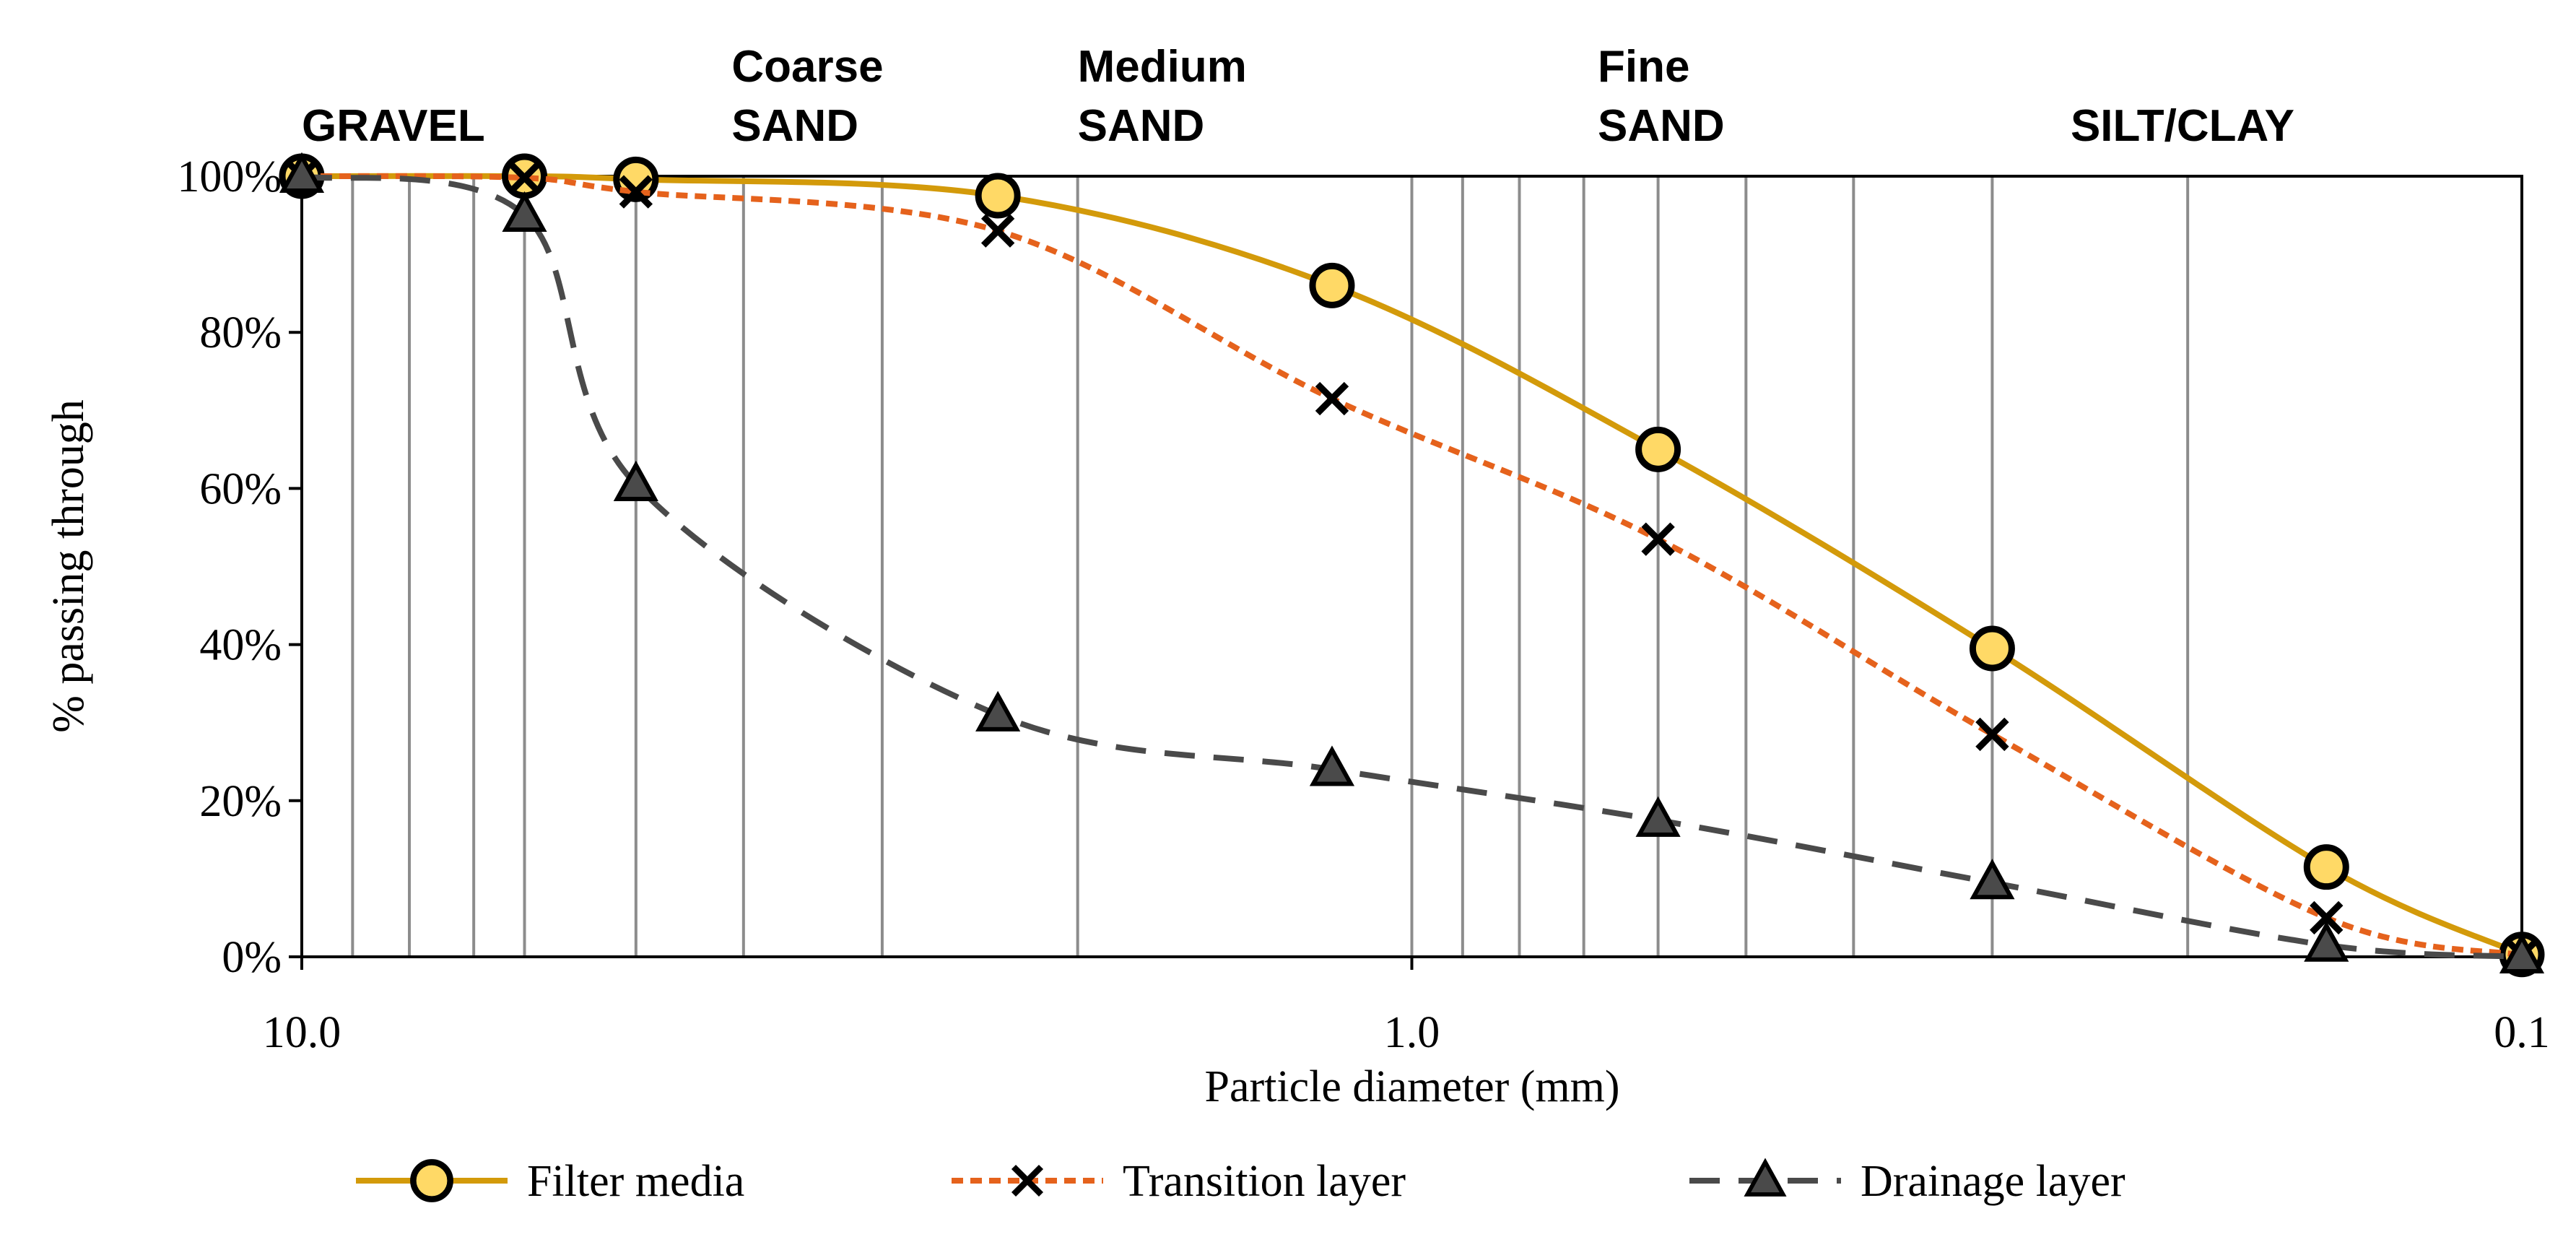 The image size is (2576, 1237). I want to click on y-axis-ticks: 0% 20% 40% 60% 80% 100%, so click(239, 567).